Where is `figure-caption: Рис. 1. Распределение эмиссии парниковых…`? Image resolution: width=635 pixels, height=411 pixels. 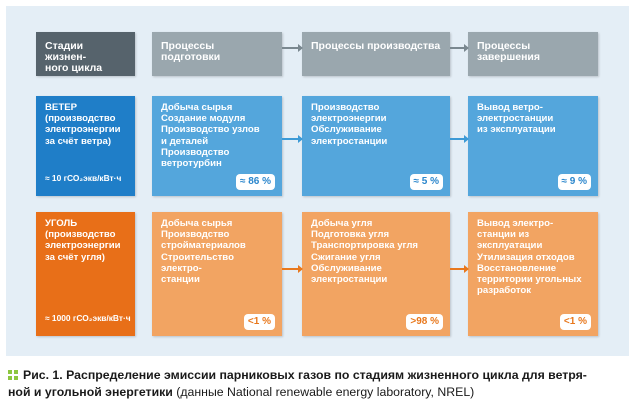
figure-caption: Рис. 1. Распределение эмиссии парниковых… is located at coordinates (318, 384).